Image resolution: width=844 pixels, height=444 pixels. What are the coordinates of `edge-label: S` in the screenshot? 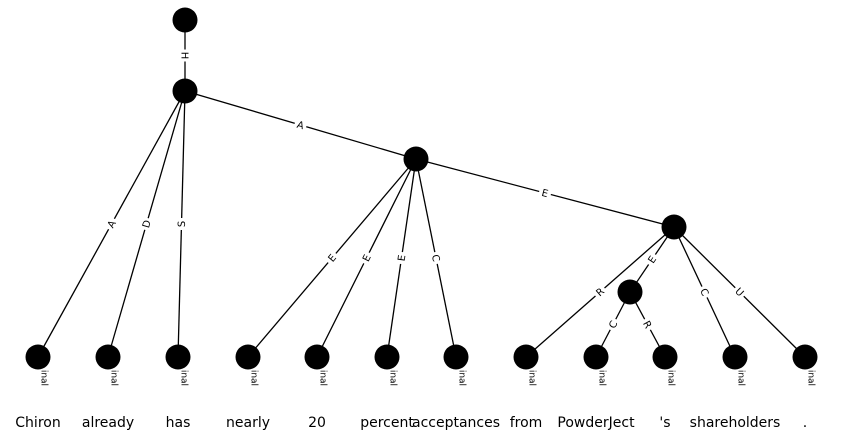 It's located at (181, 224).